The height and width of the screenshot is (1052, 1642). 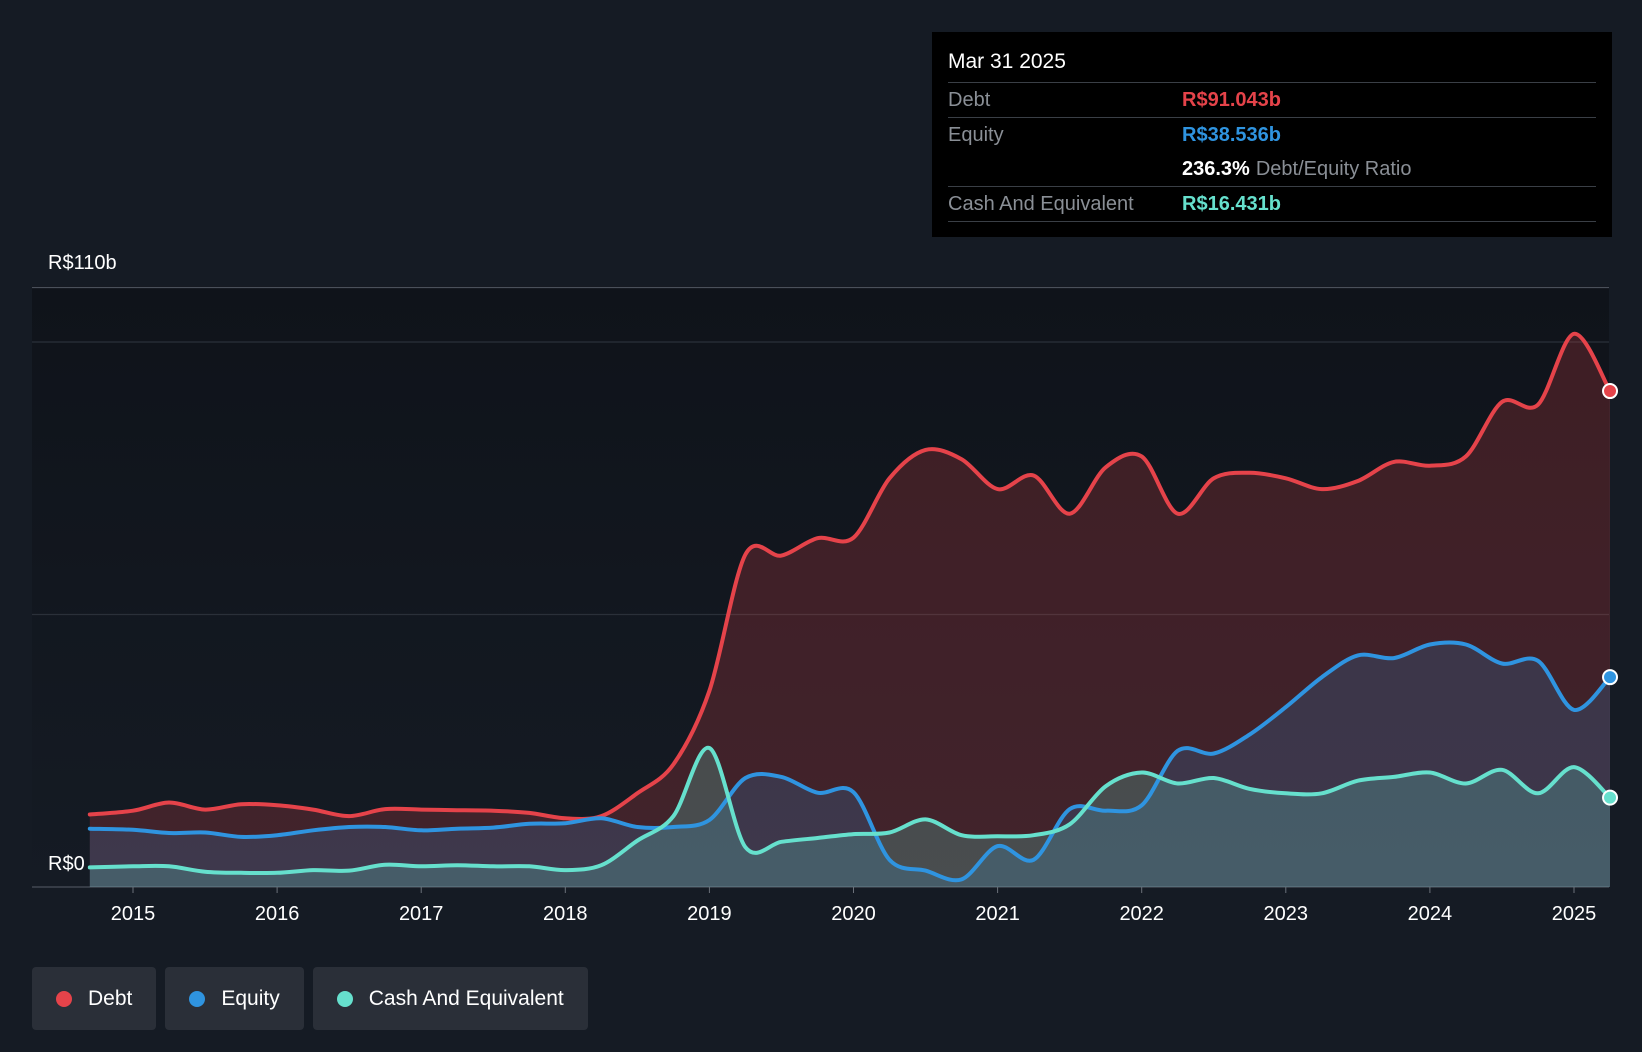 What do you see at coordinates (344, 998) in the screenshot?
I see `legend-dot-cash-icon` at bounding box center [344, 998].